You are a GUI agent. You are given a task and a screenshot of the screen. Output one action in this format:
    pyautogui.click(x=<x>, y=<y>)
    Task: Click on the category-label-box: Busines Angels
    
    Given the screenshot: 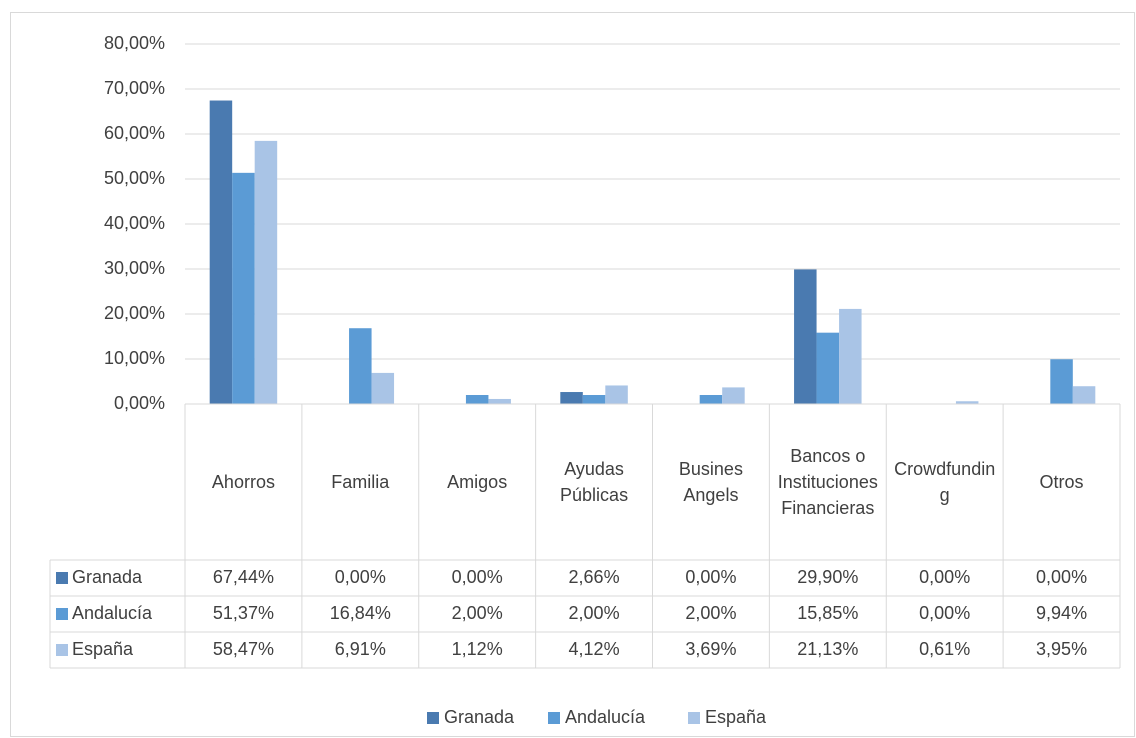 What is the action you would take?
    pyautogui.click(x=711, y=482)
    